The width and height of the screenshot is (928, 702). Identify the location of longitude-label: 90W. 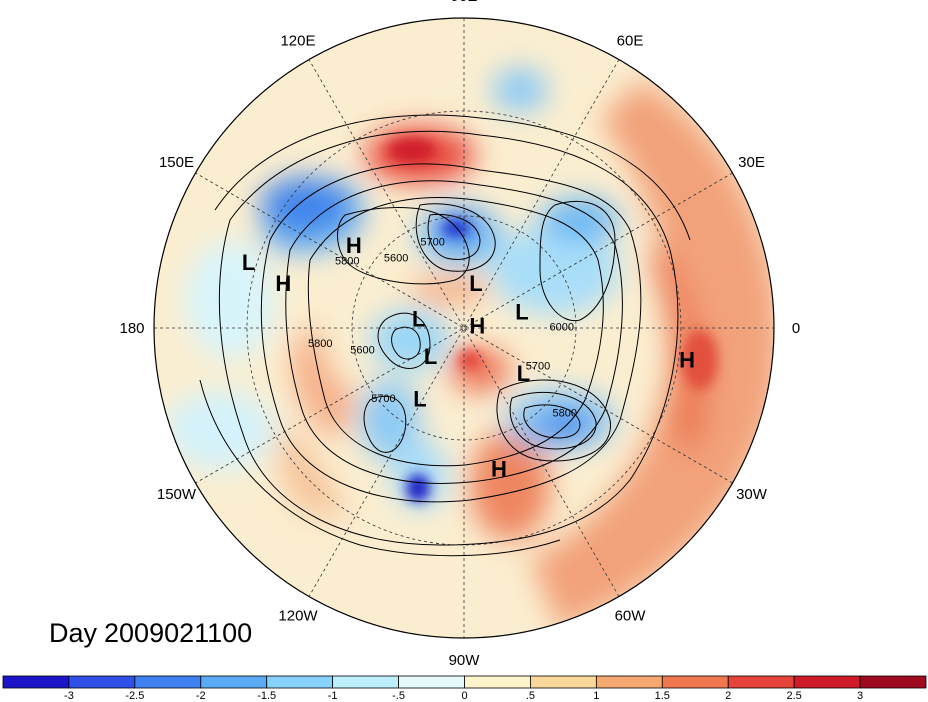
(465, 660).